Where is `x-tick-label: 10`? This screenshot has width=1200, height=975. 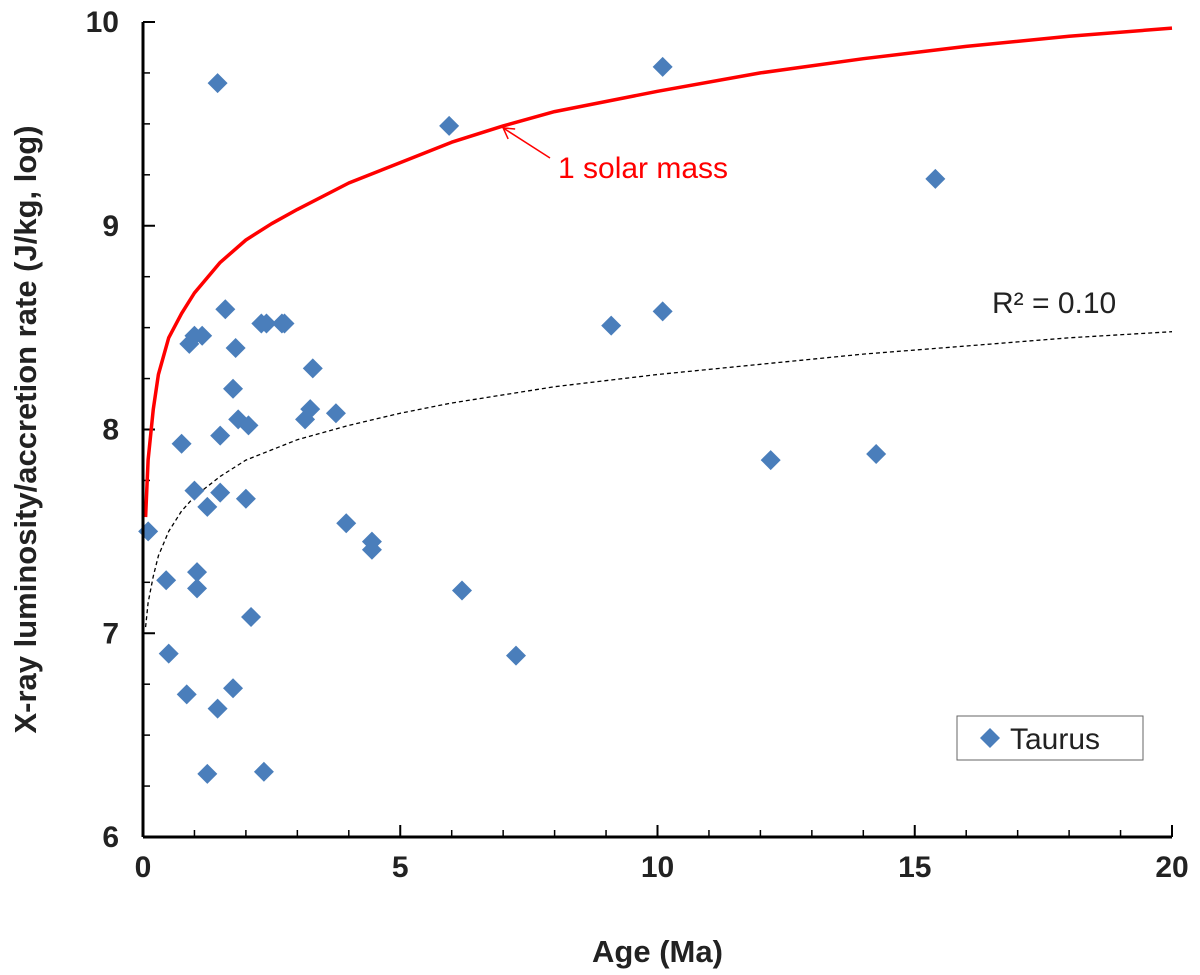 x-tick-label: 10 is located at coordinates (657, 867).